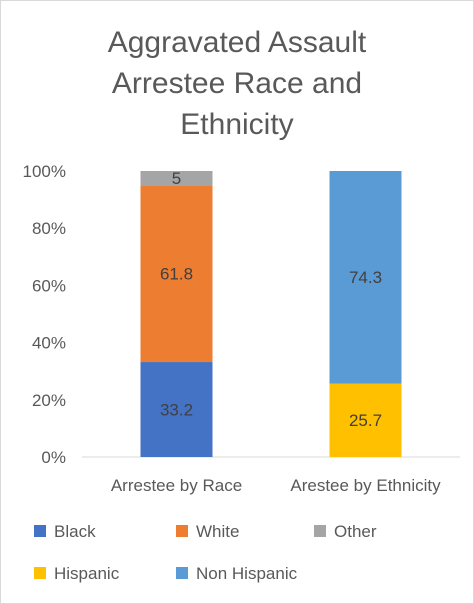 The width and height of the screenshot is (474, 604). I want to click on bar-segment-non-hispanic, so click(365, 277).